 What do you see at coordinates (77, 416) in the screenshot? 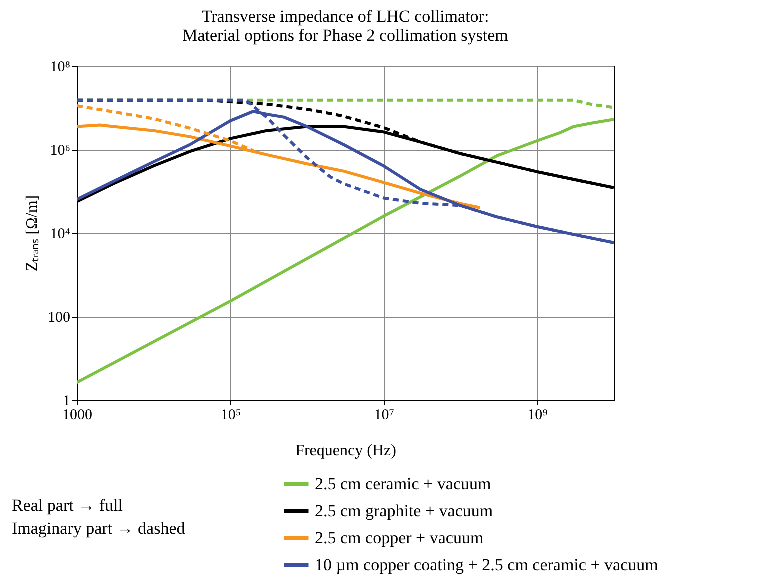
I see `x-tick-label: 1000` at bounding box center [77, 416].